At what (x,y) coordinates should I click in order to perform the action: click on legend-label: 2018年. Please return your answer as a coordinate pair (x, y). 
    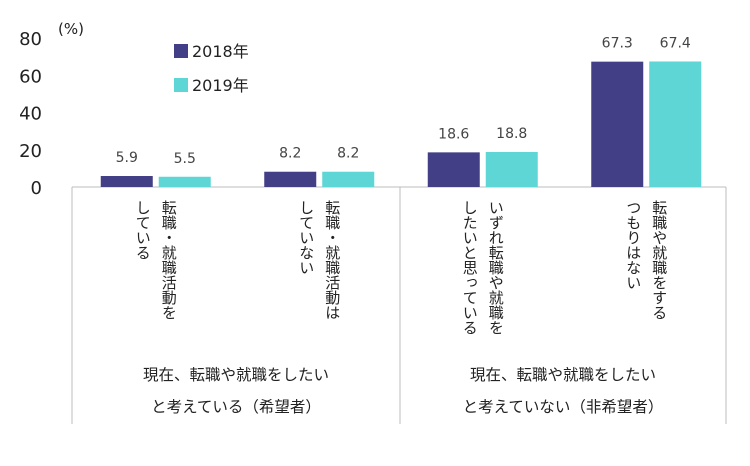
    Looking at the image, I should click on (220, 51).